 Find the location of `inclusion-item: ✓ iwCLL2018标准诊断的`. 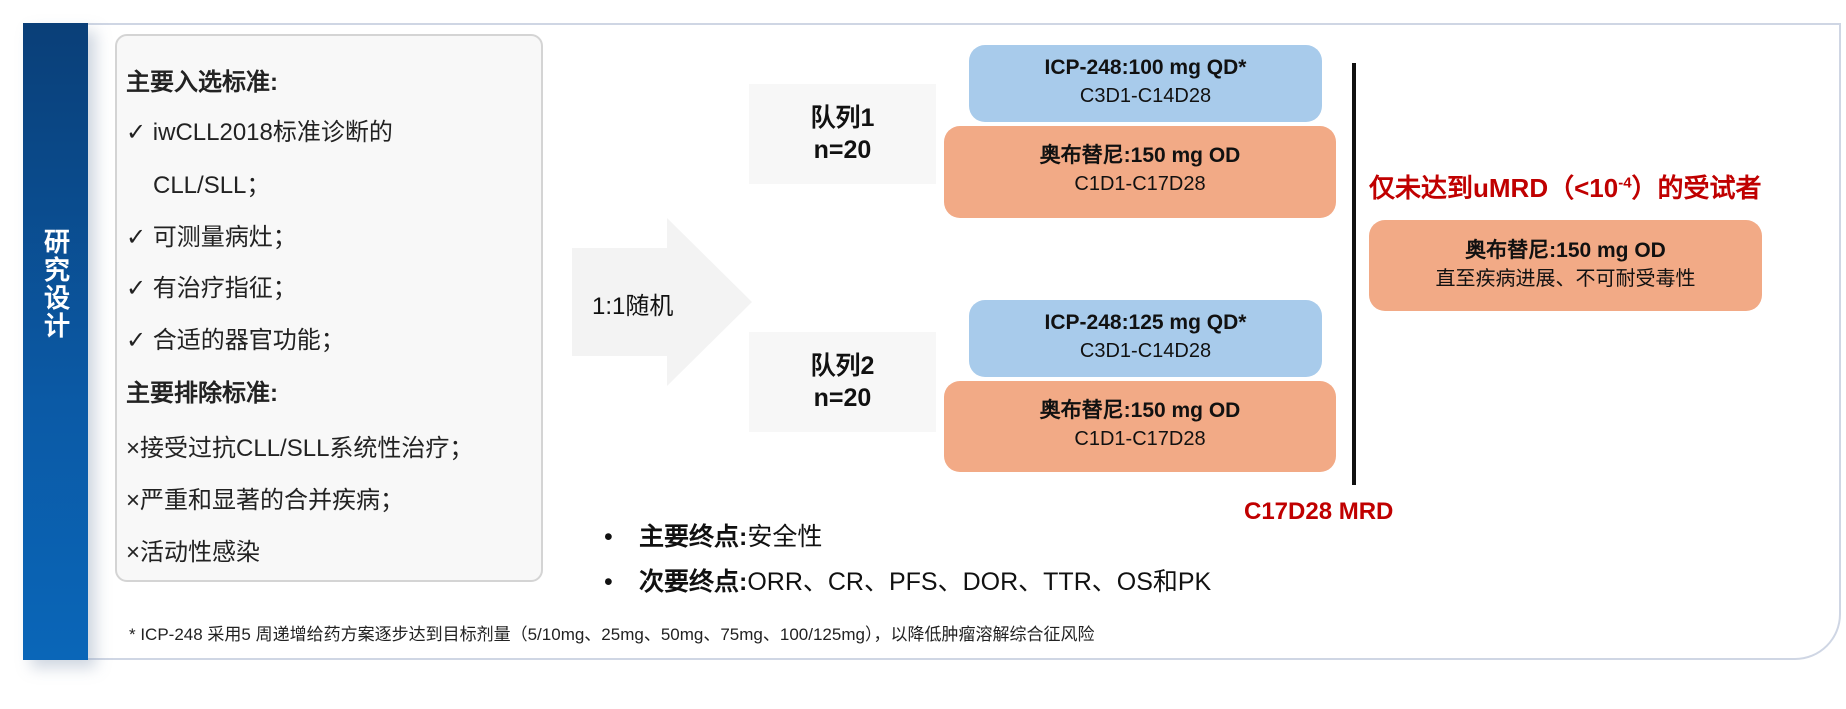

inclusion-item: ✓ iwCLL2018标准诊断的 is located at coordinates (259, 132).